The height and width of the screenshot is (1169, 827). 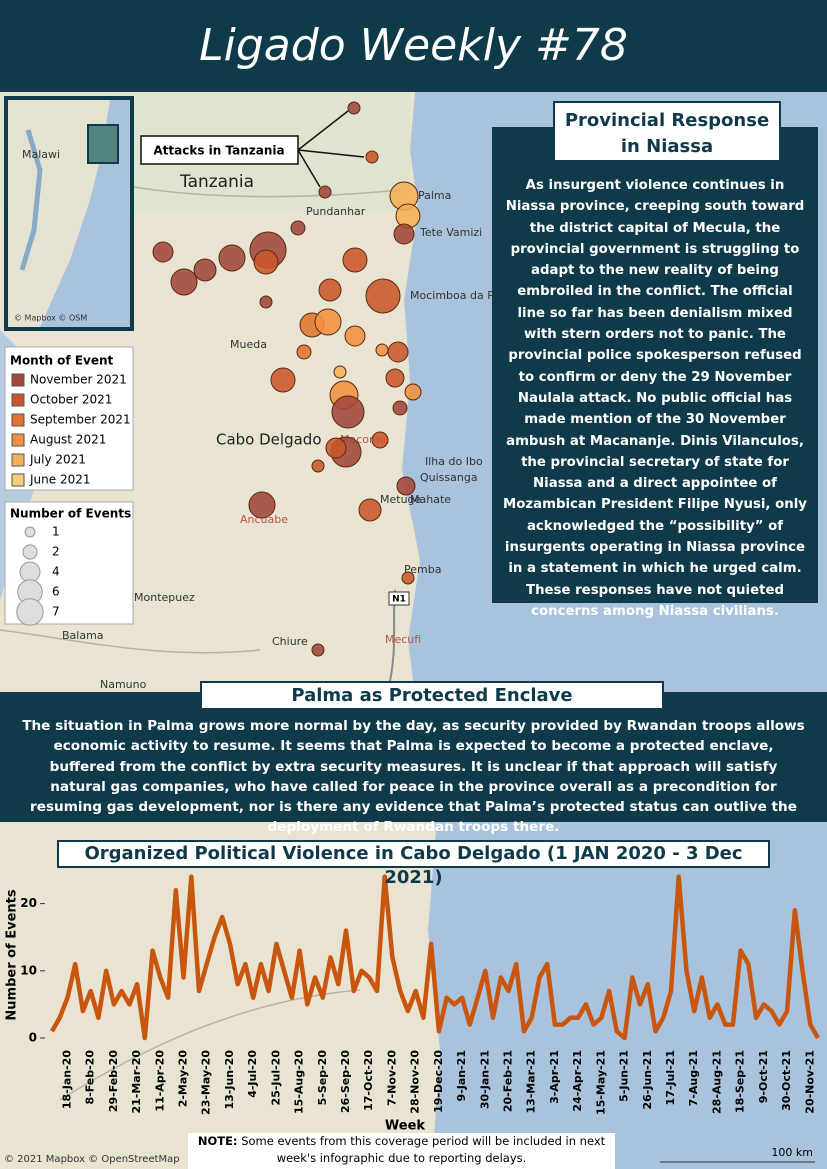 What do you see at coordinates (216, 182) in the screenshot?
I see `map-label: Tanzania` at bounding box center [216, 182].